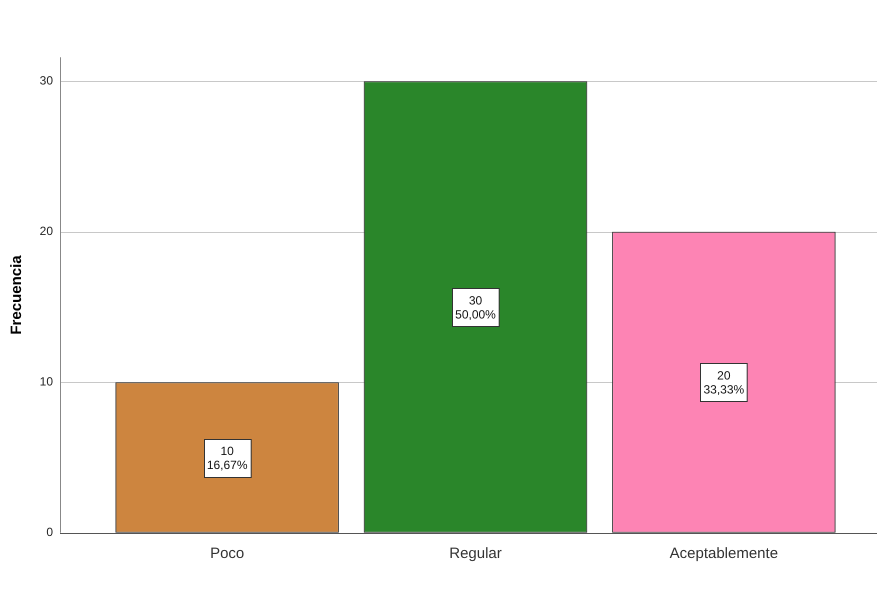 This screenshot has height=590, width=877. What do you see at coordinates (17, 294) in the screenshot?
I see `y-axis-title: Frecuencia` at bounding box center [17, 294].